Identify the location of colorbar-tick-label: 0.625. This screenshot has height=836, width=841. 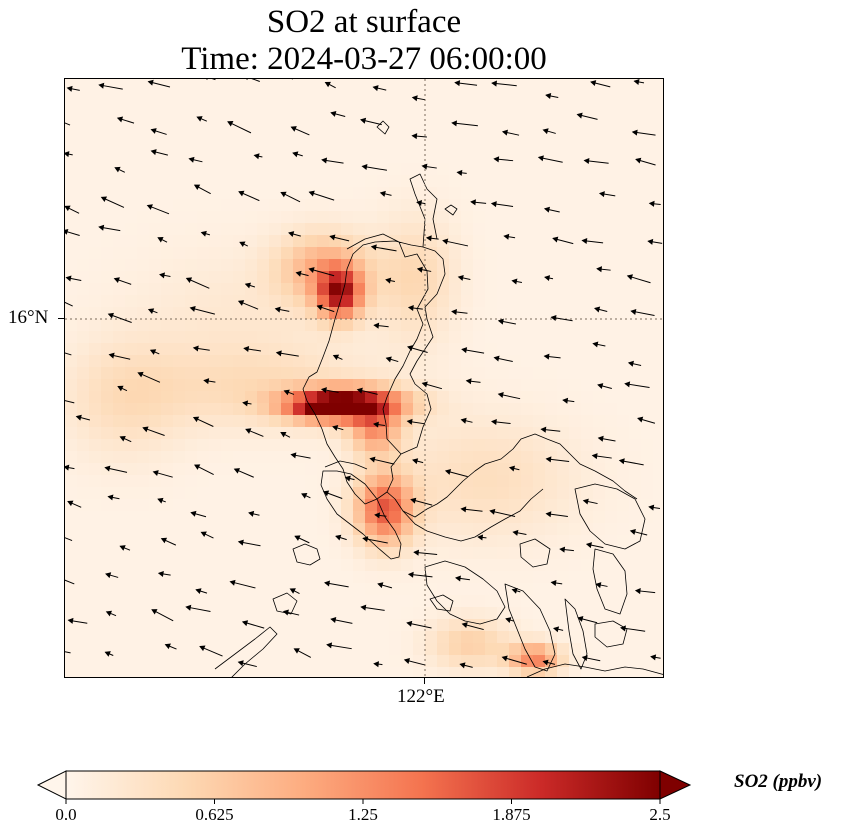
(214, 814).